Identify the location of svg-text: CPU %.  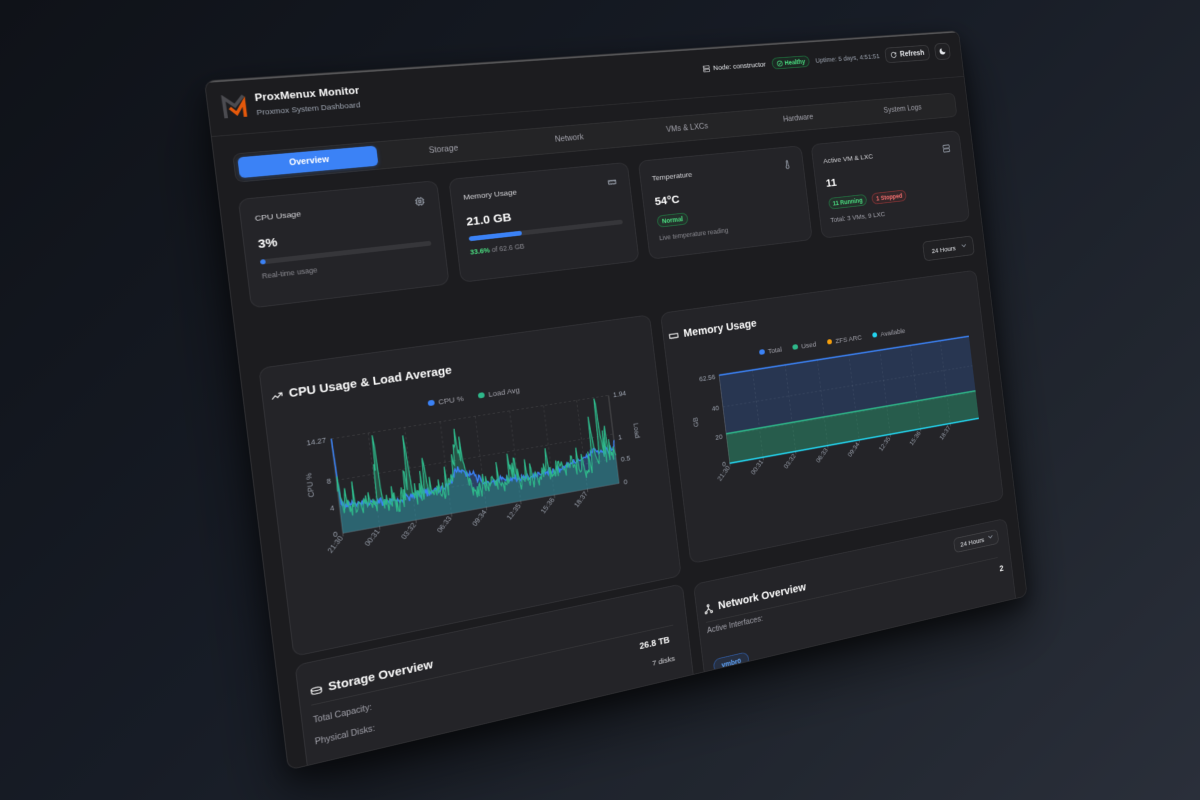
(310, 485).